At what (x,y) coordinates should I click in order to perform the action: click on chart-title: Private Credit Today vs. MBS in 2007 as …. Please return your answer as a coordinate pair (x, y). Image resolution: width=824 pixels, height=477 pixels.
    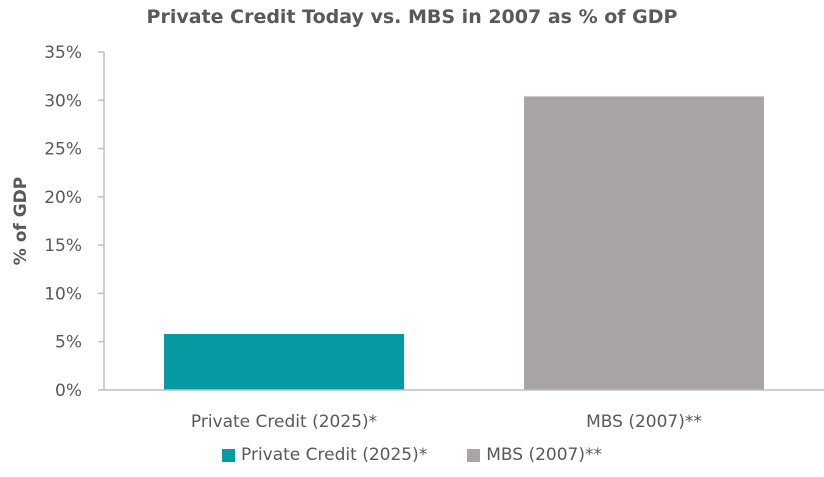
    Looking at the image, I should click on (412, 17).